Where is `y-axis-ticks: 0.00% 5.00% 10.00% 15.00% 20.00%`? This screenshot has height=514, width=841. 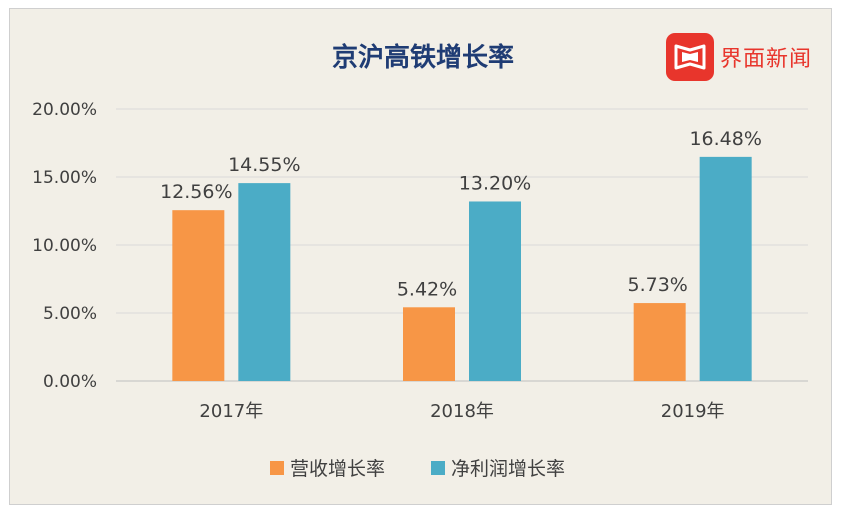 y-axis-ticks: 0.00% 5.00% 10.00% 15.00% 20.00% is located at coordinates (64, 246).